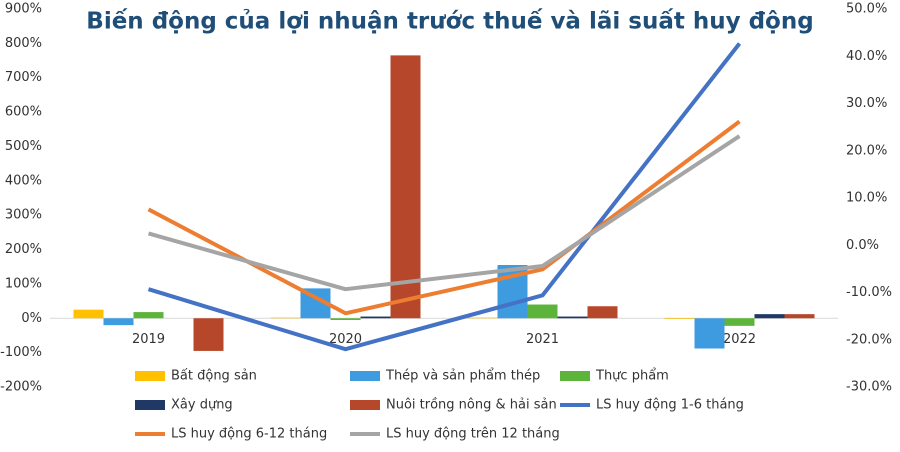 This screenshot has height=452, width=900. Describe the element at coordinates (632, 376) in the screenshot. I see `legend-label: Thực phẩm` at that location.